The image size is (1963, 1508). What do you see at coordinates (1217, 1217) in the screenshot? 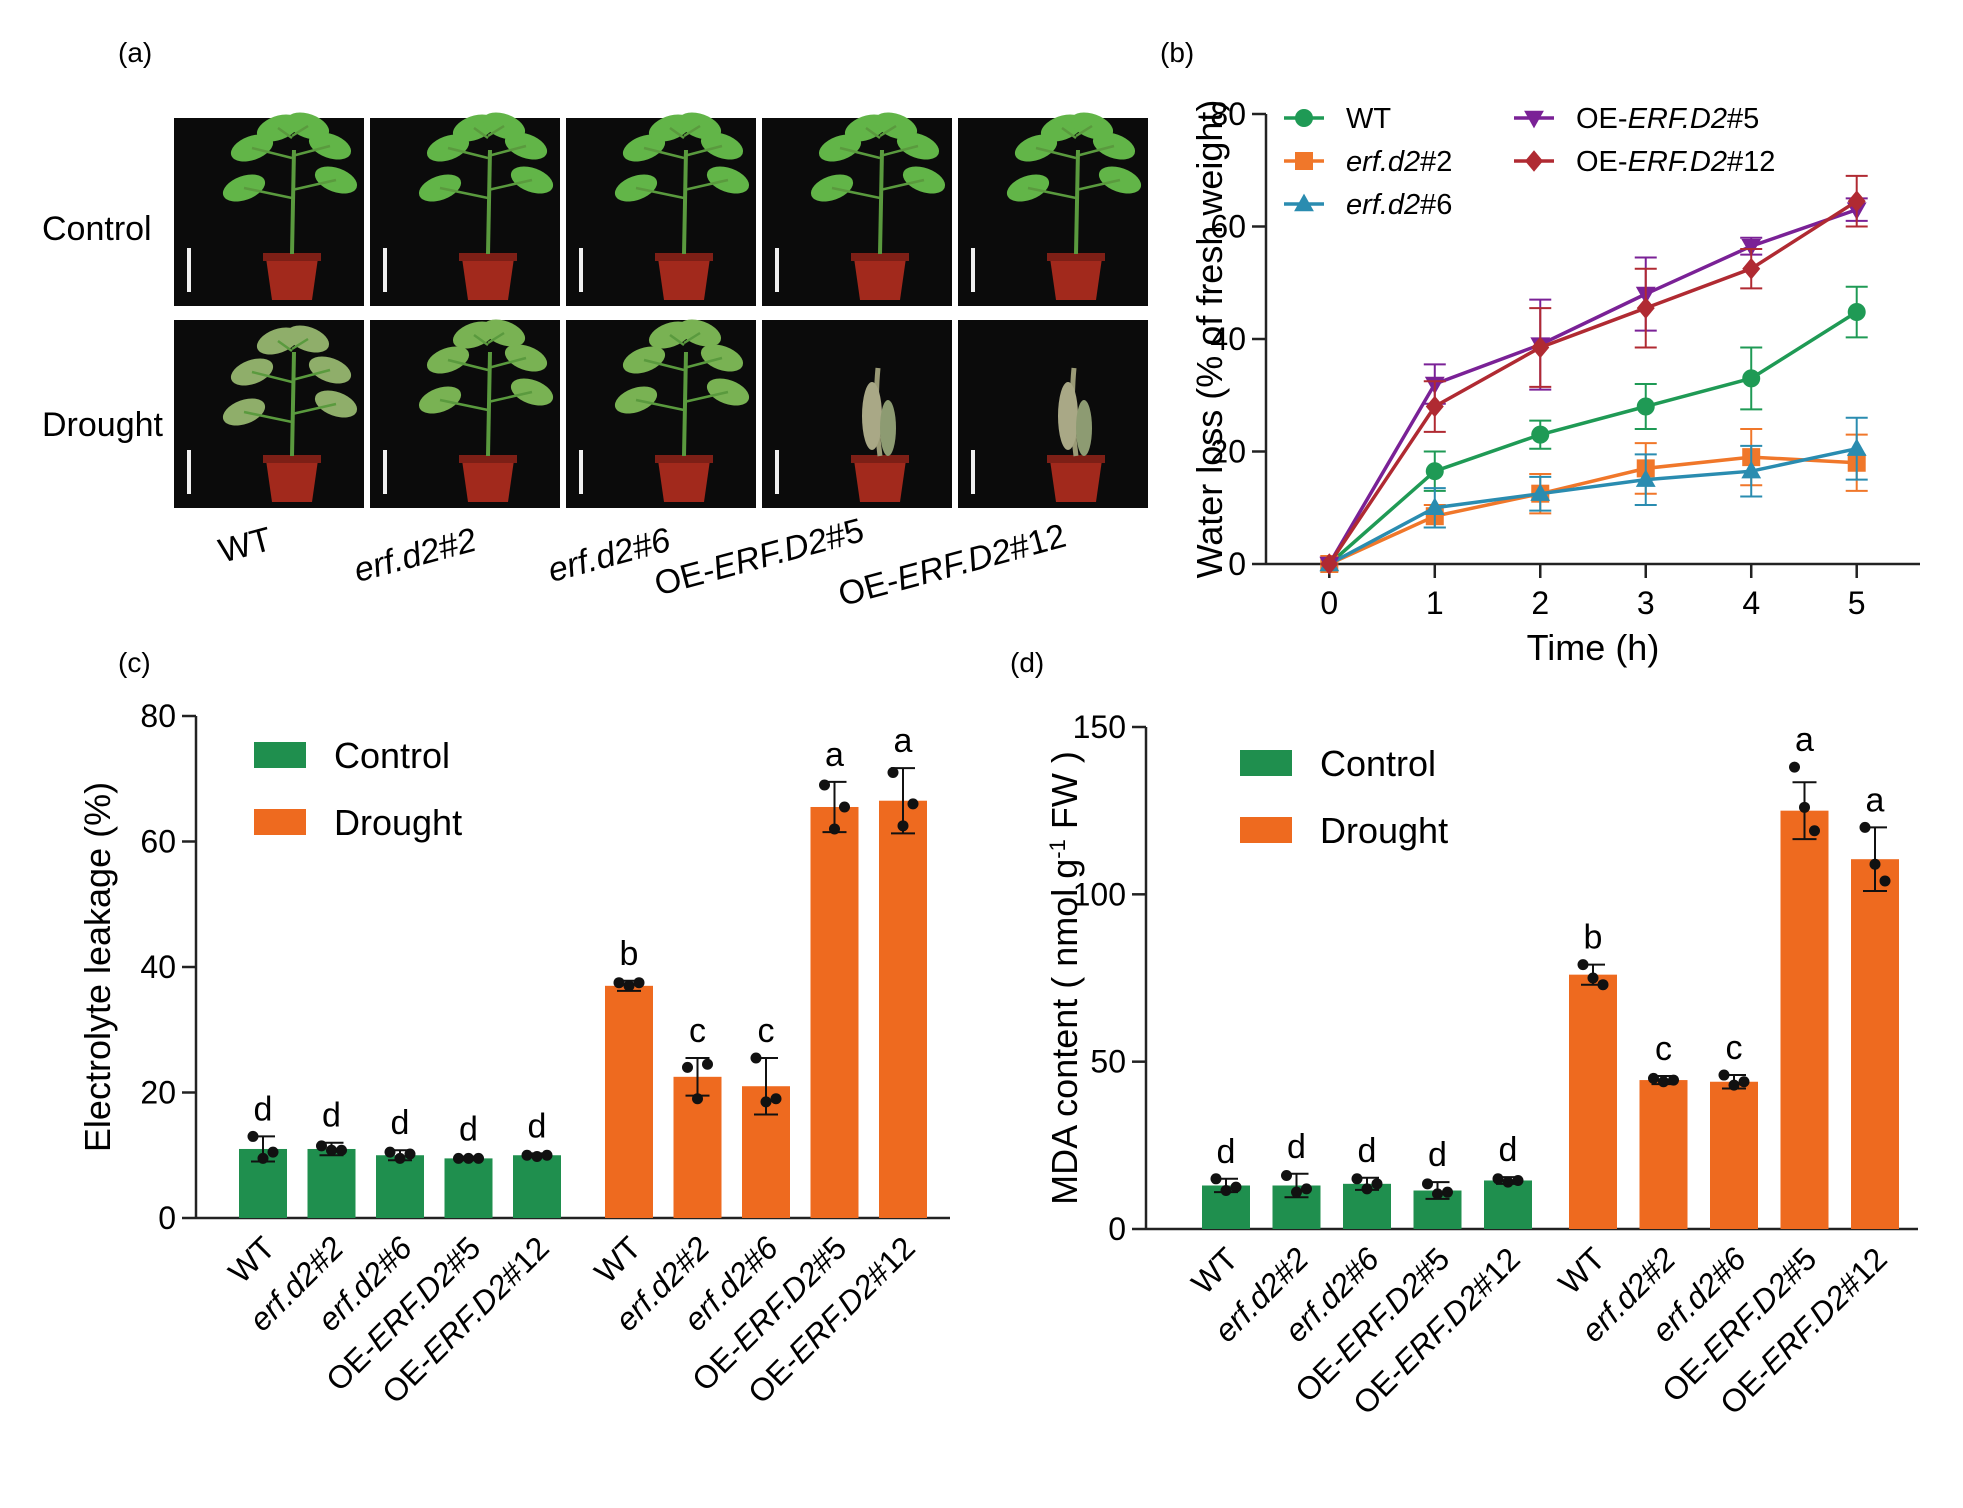
I see `bar-group-control-1: d WT` at bounding box center [1217, 1217].